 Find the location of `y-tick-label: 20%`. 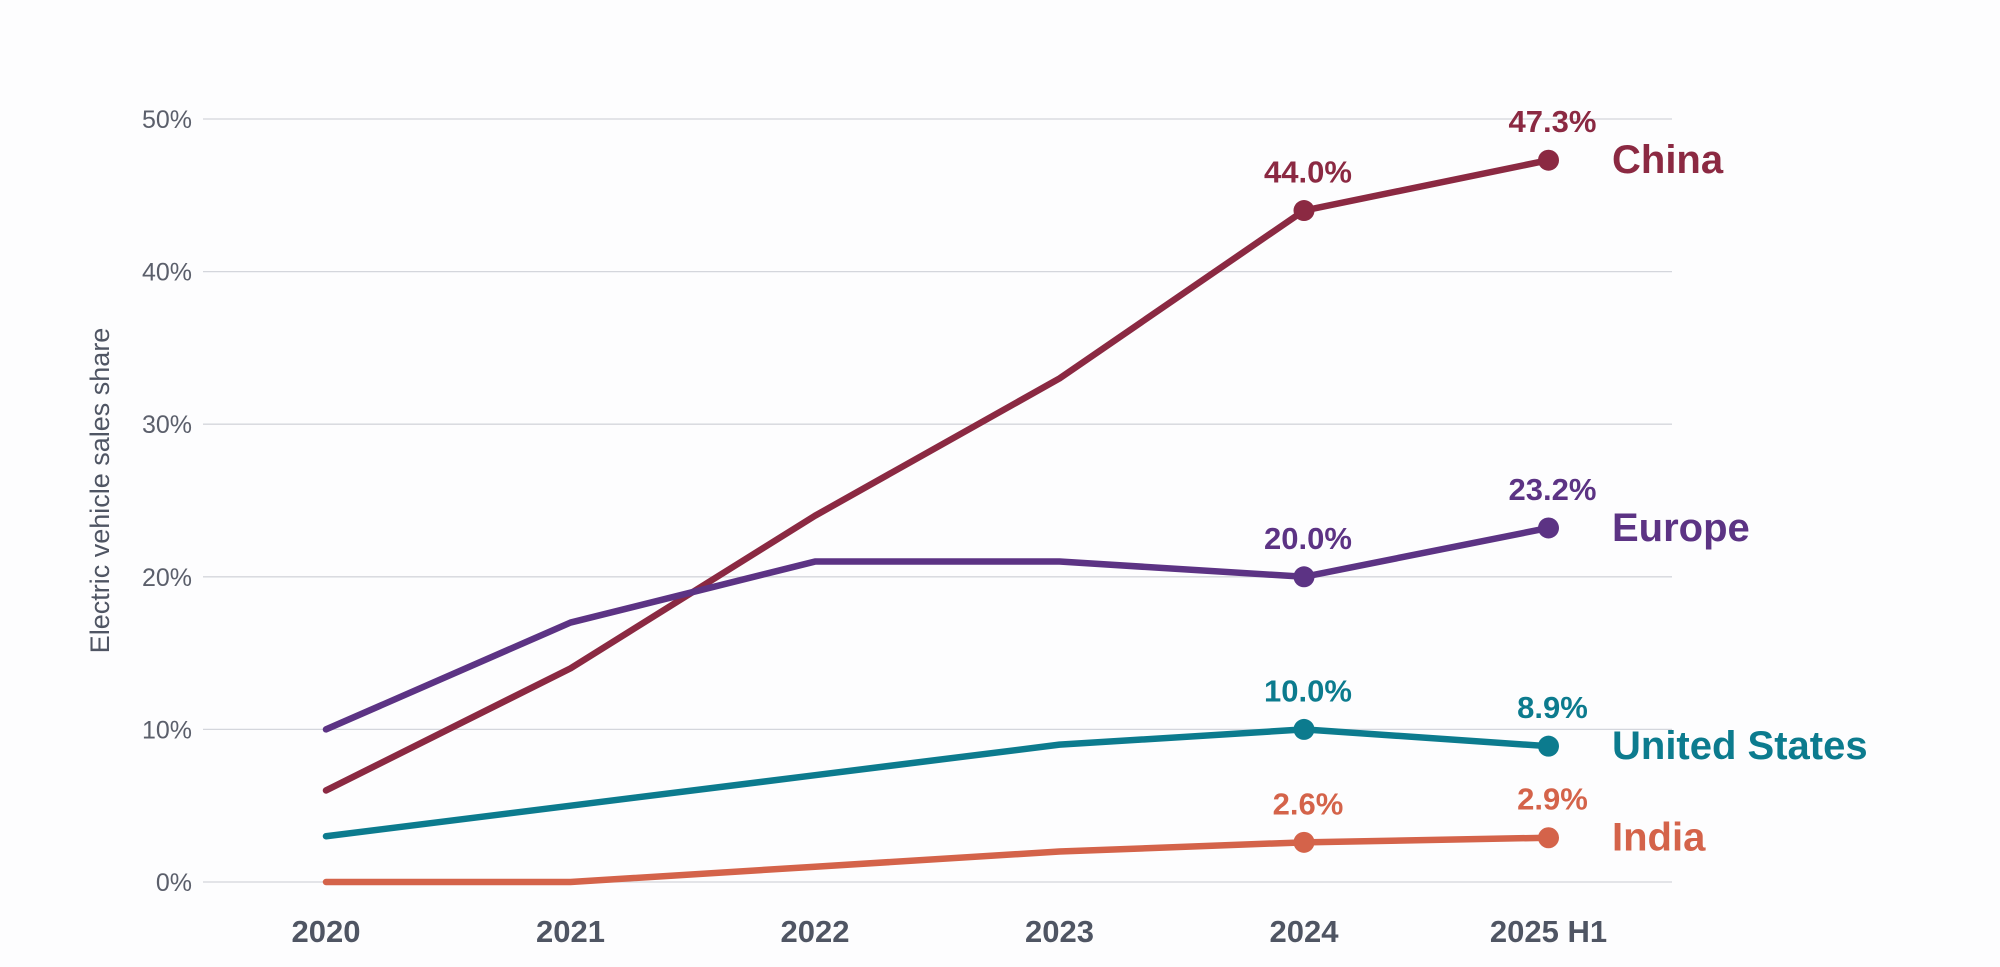

y-tick-label: 20% is located at coordinates (167, 578).